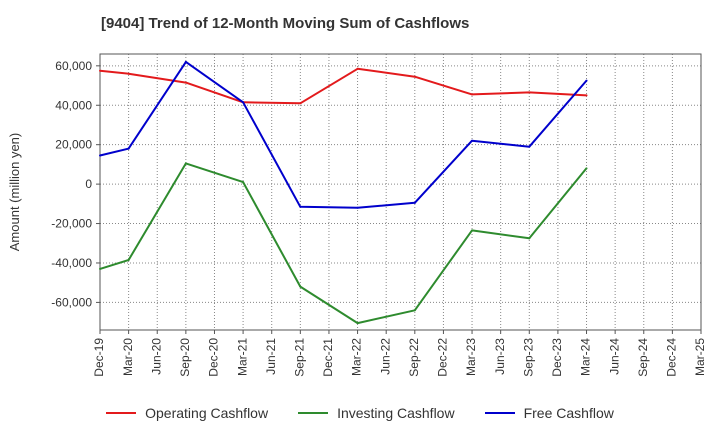  I want to click on legend-item-investing: Investing Cashflow, so click(376, 413).